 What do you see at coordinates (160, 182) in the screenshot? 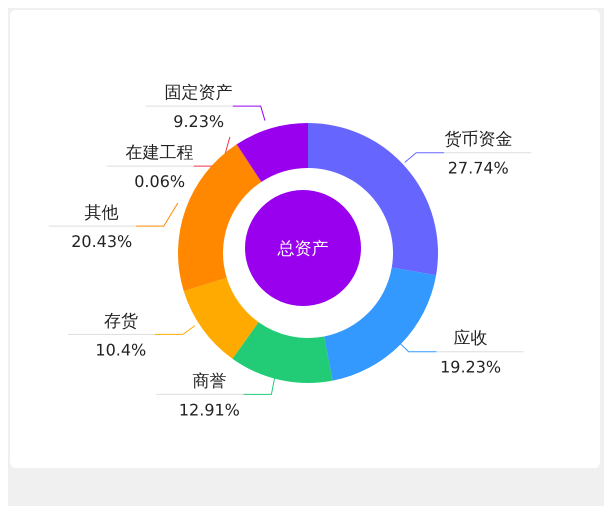
I see `data-label: 0.06%` at bounding box center [160, 182].